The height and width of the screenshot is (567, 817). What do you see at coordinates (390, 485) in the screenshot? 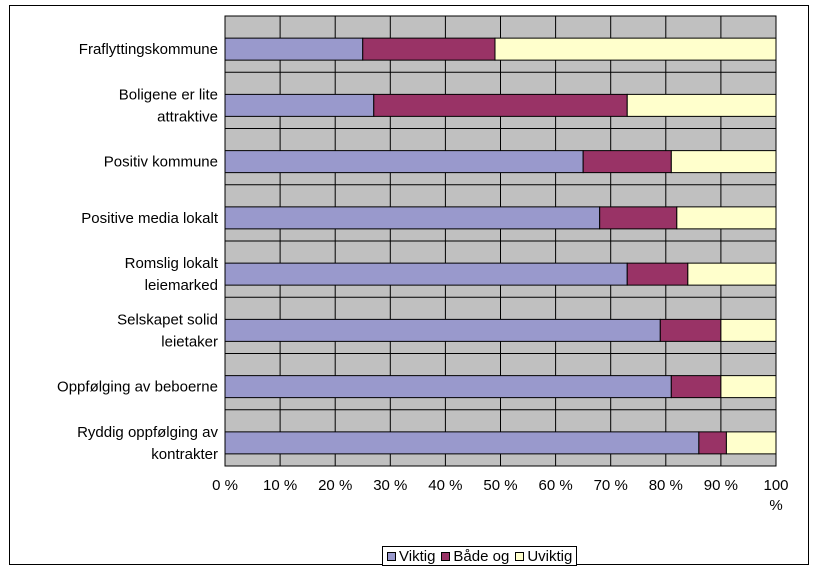
I see `x-tick-label: 30 %` at bounding box center [390, 485].